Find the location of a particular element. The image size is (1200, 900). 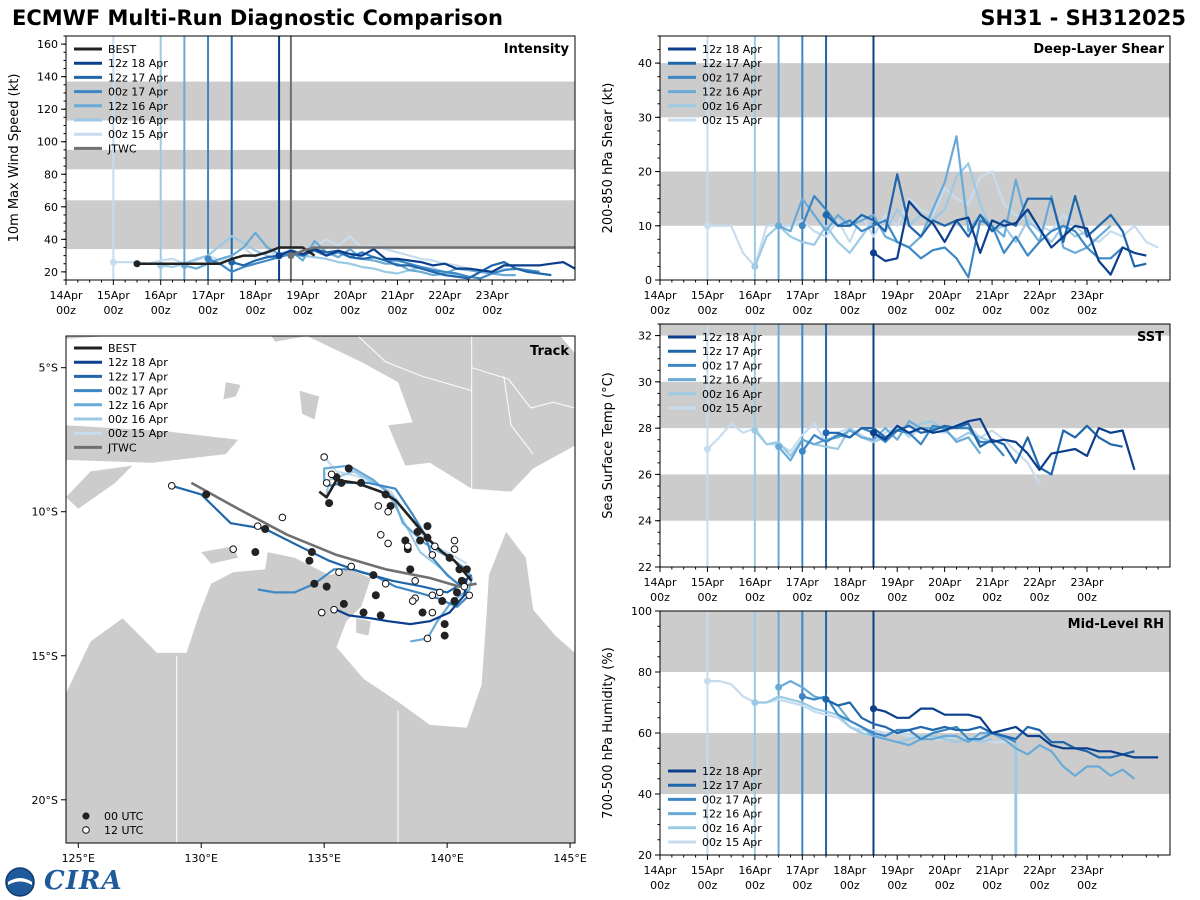

rh-xtick-hour-8: 00z is located at coordinates (1040, 885).